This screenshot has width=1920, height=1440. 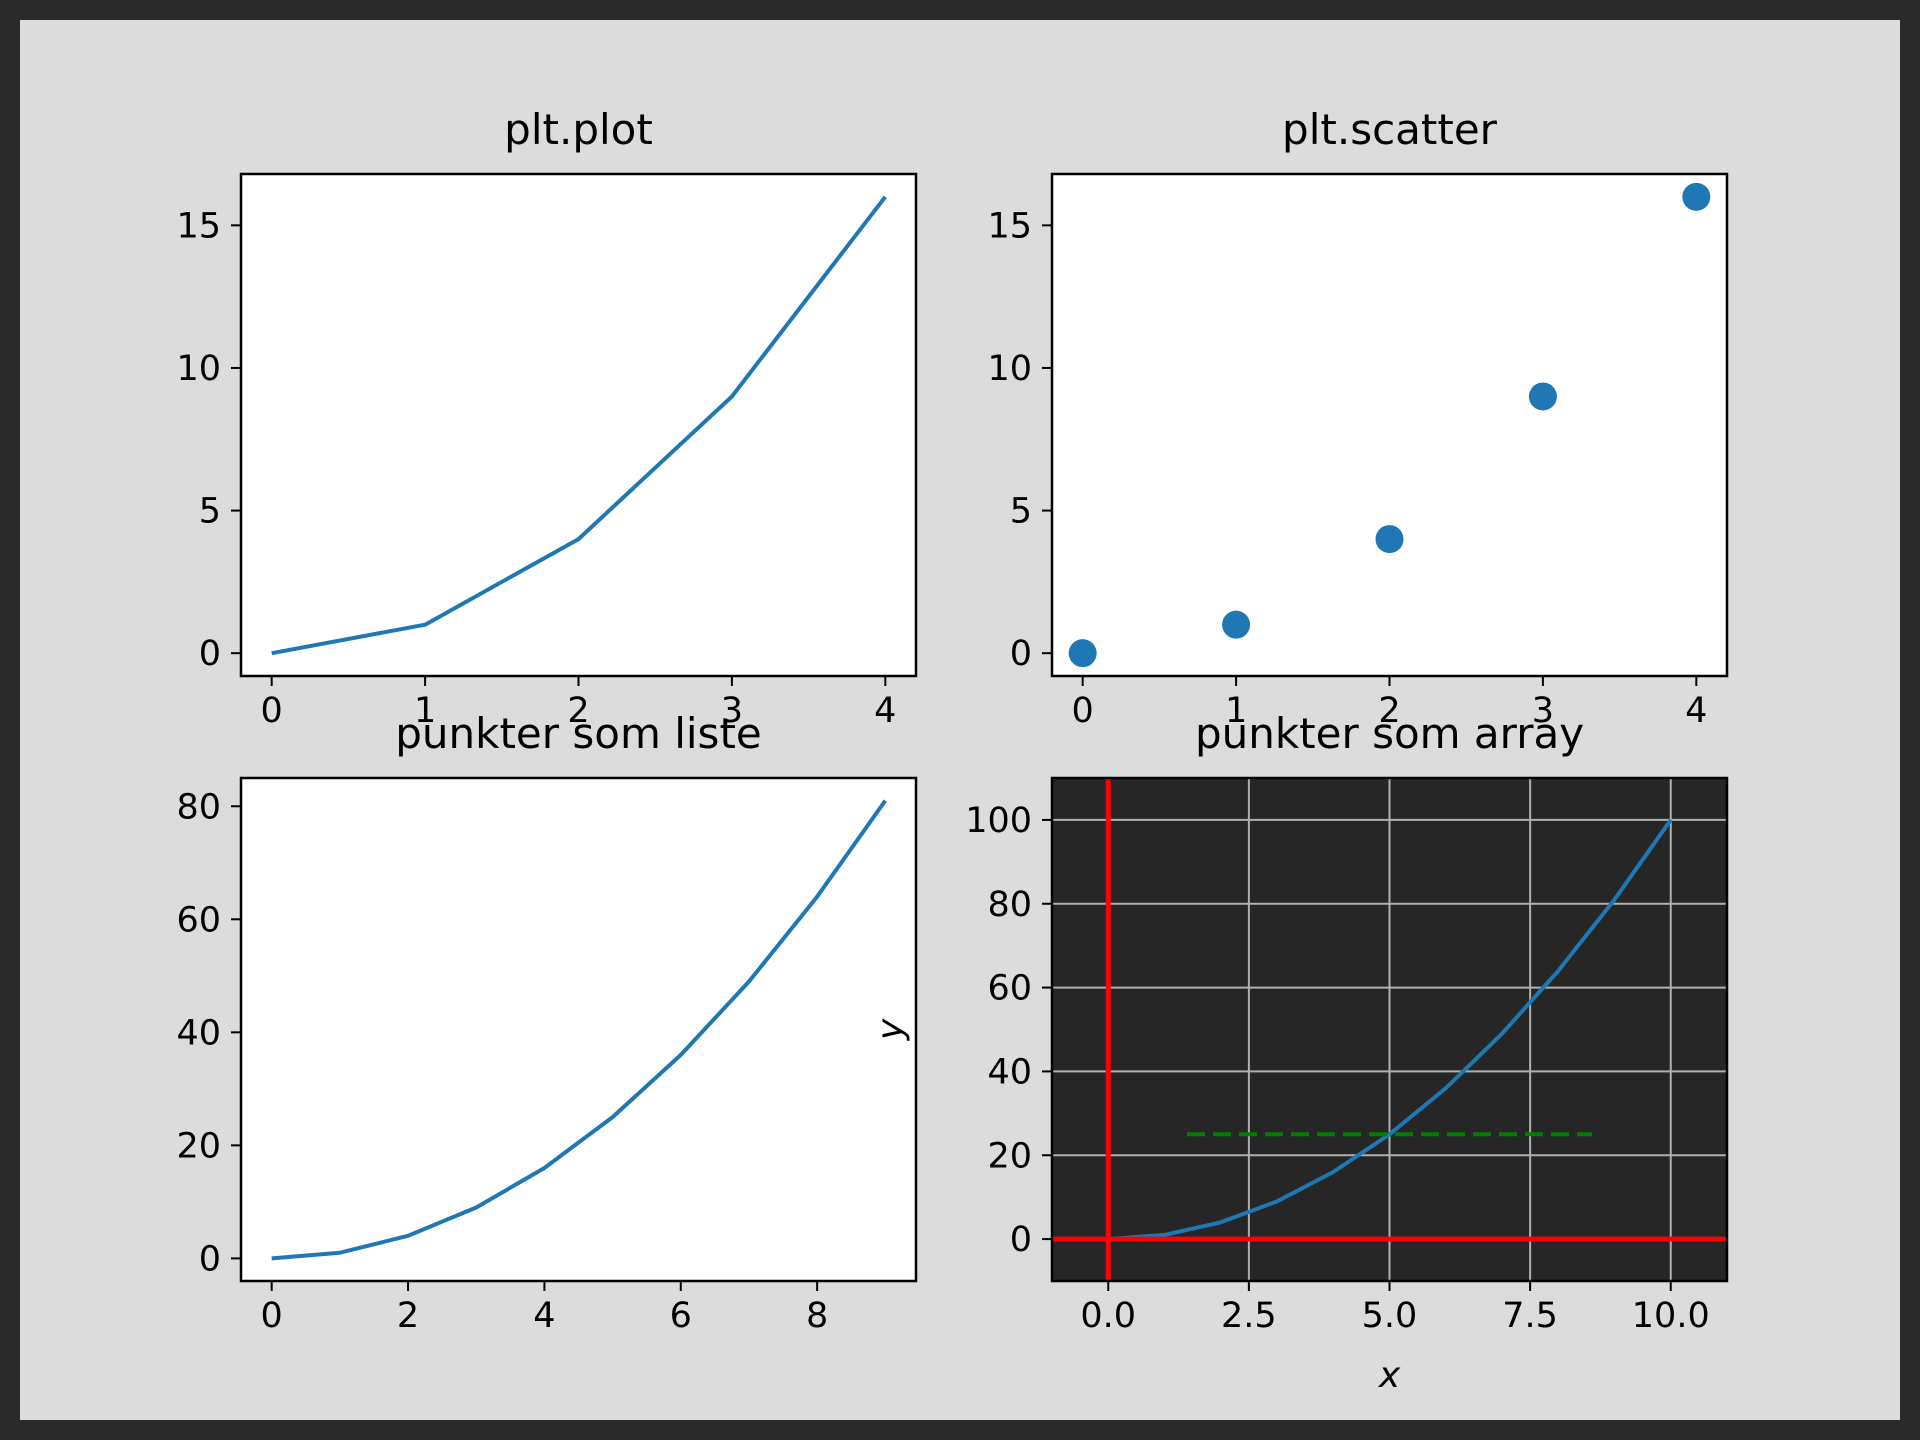 What do you see at coordinates (681, 1316) in the screenshot?
I see `x-tick-label: 6` at bounding box center [681, 1316].